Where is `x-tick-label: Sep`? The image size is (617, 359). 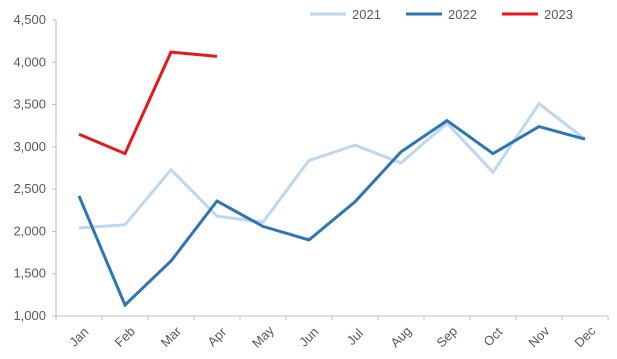
x-tick-label: Sep is located at coordinates (446, 336).